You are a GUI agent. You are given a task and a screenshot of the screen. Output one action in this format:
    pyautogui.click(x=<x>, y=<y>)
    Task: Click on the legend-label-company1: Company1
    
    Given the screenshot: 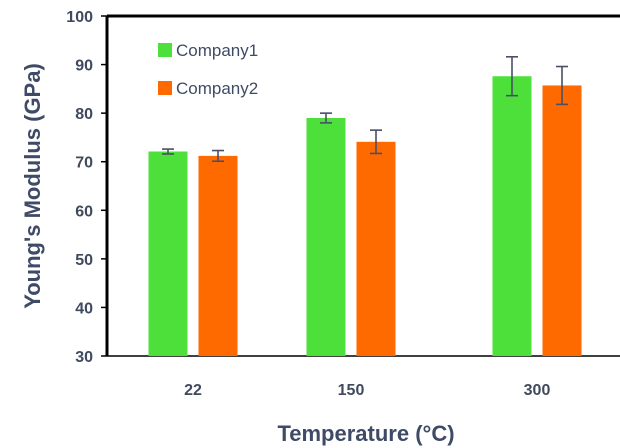 What is the action you would take?
    pyautogui.click(x=217, y=50)
    